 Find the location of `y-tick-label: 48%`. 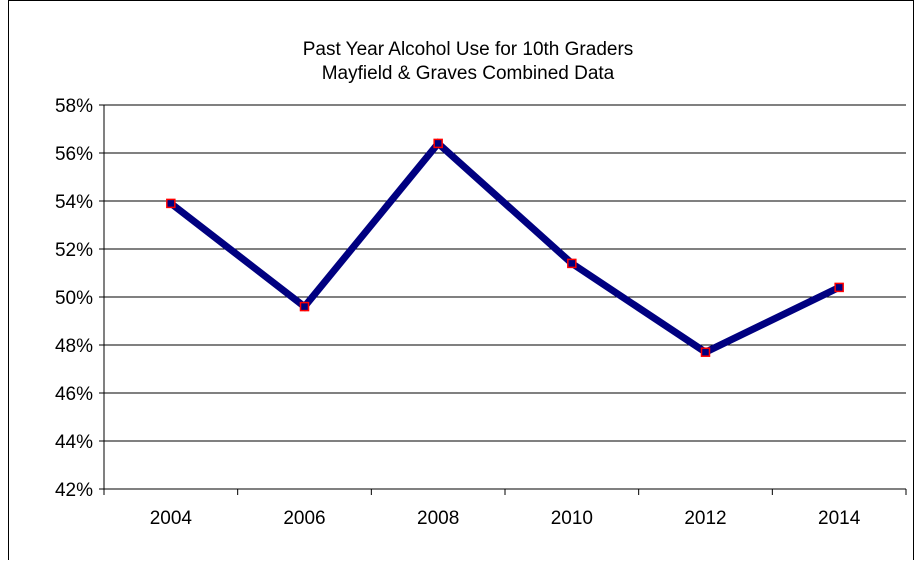

y-tick-label: 48% is located at coordinates (74, 346).